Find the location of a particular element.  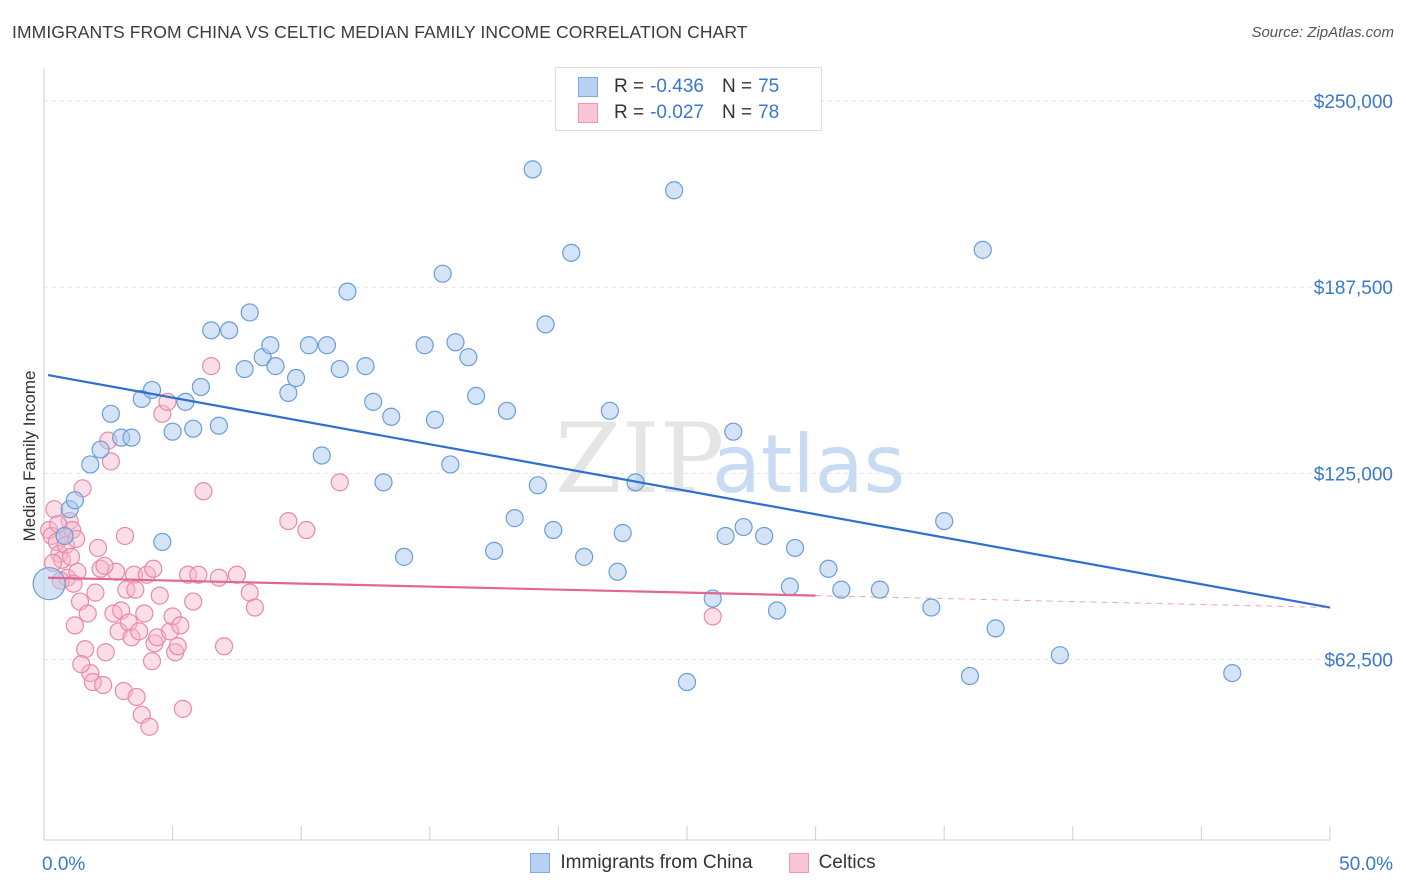

legend-r-value: -0.027 is located at coordinates (677, 112).